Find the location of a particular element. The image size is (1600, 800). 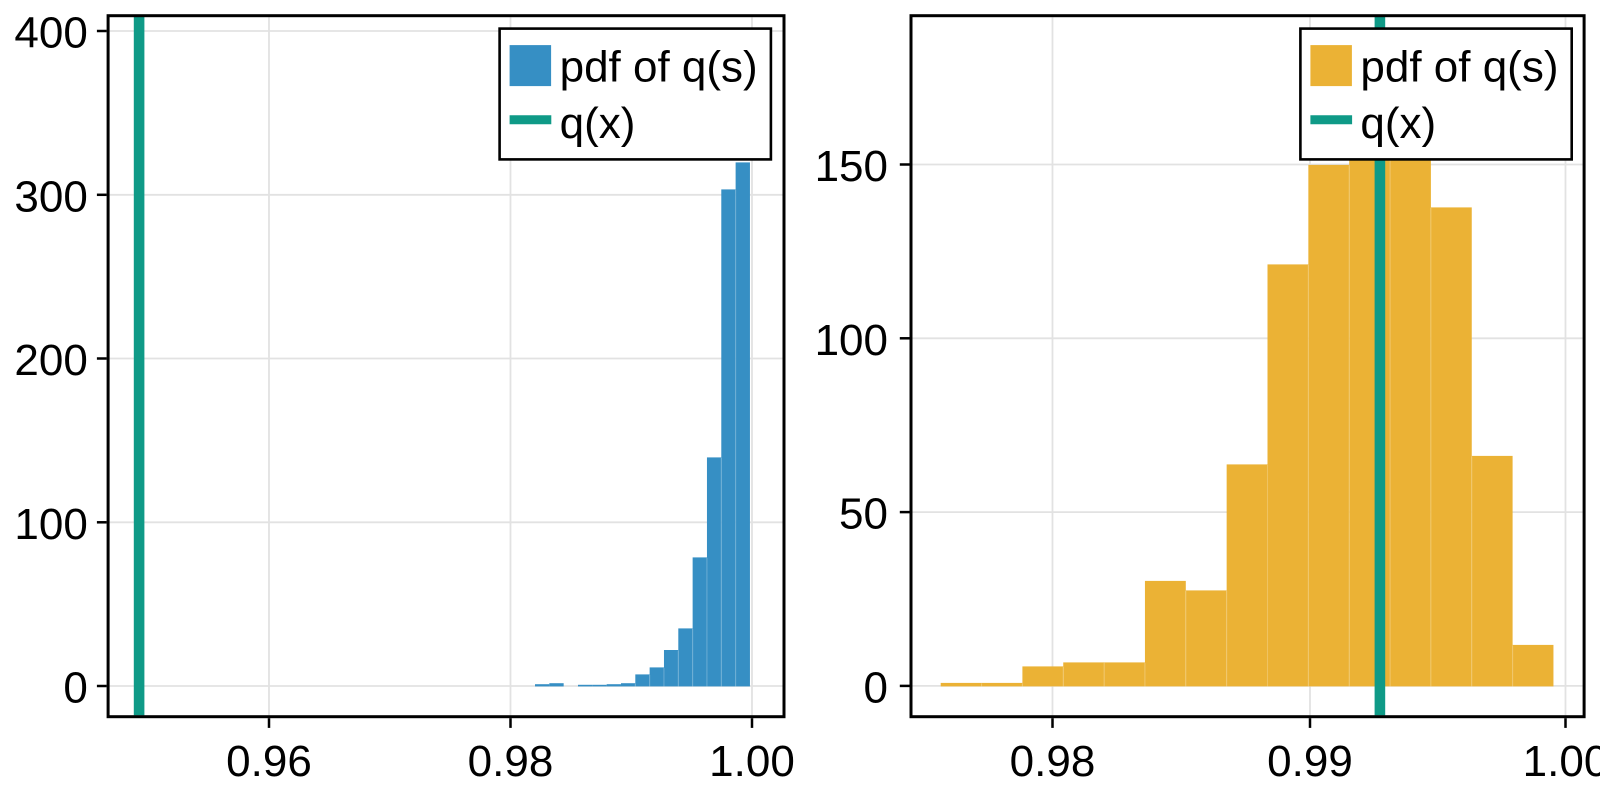

svg-text: 0.99 is located at coordinates (1310, 761).